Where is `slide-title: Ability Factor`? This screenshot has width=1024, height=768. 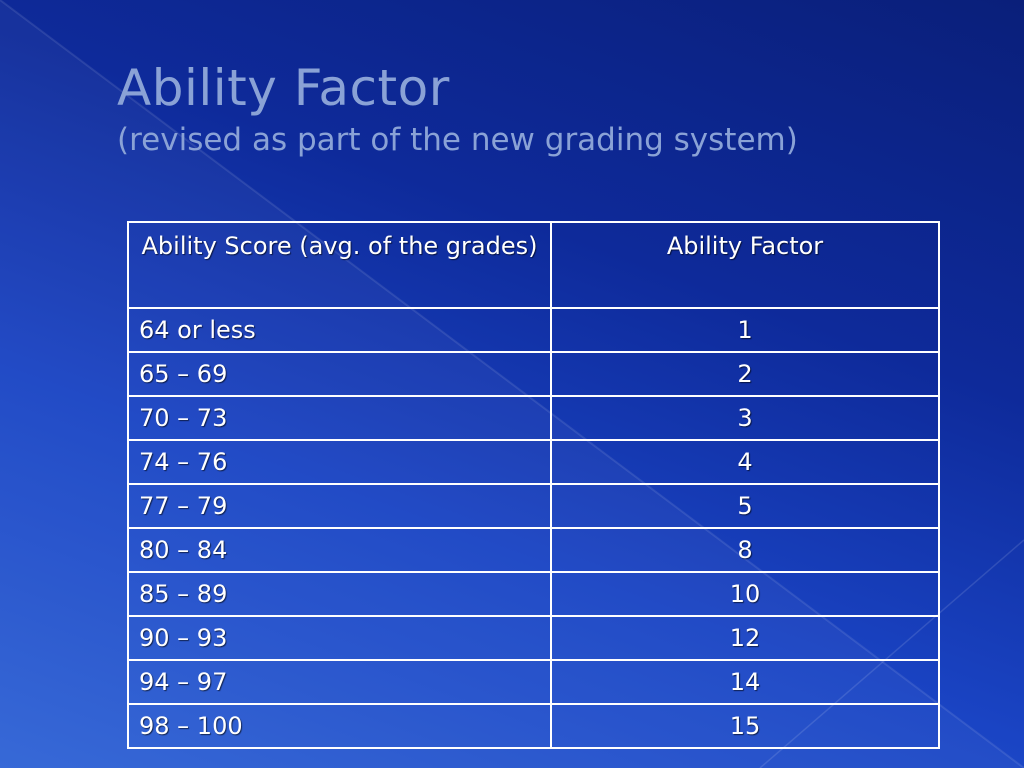
slide-title: Ability Factor is located at coordinates (283, 88).